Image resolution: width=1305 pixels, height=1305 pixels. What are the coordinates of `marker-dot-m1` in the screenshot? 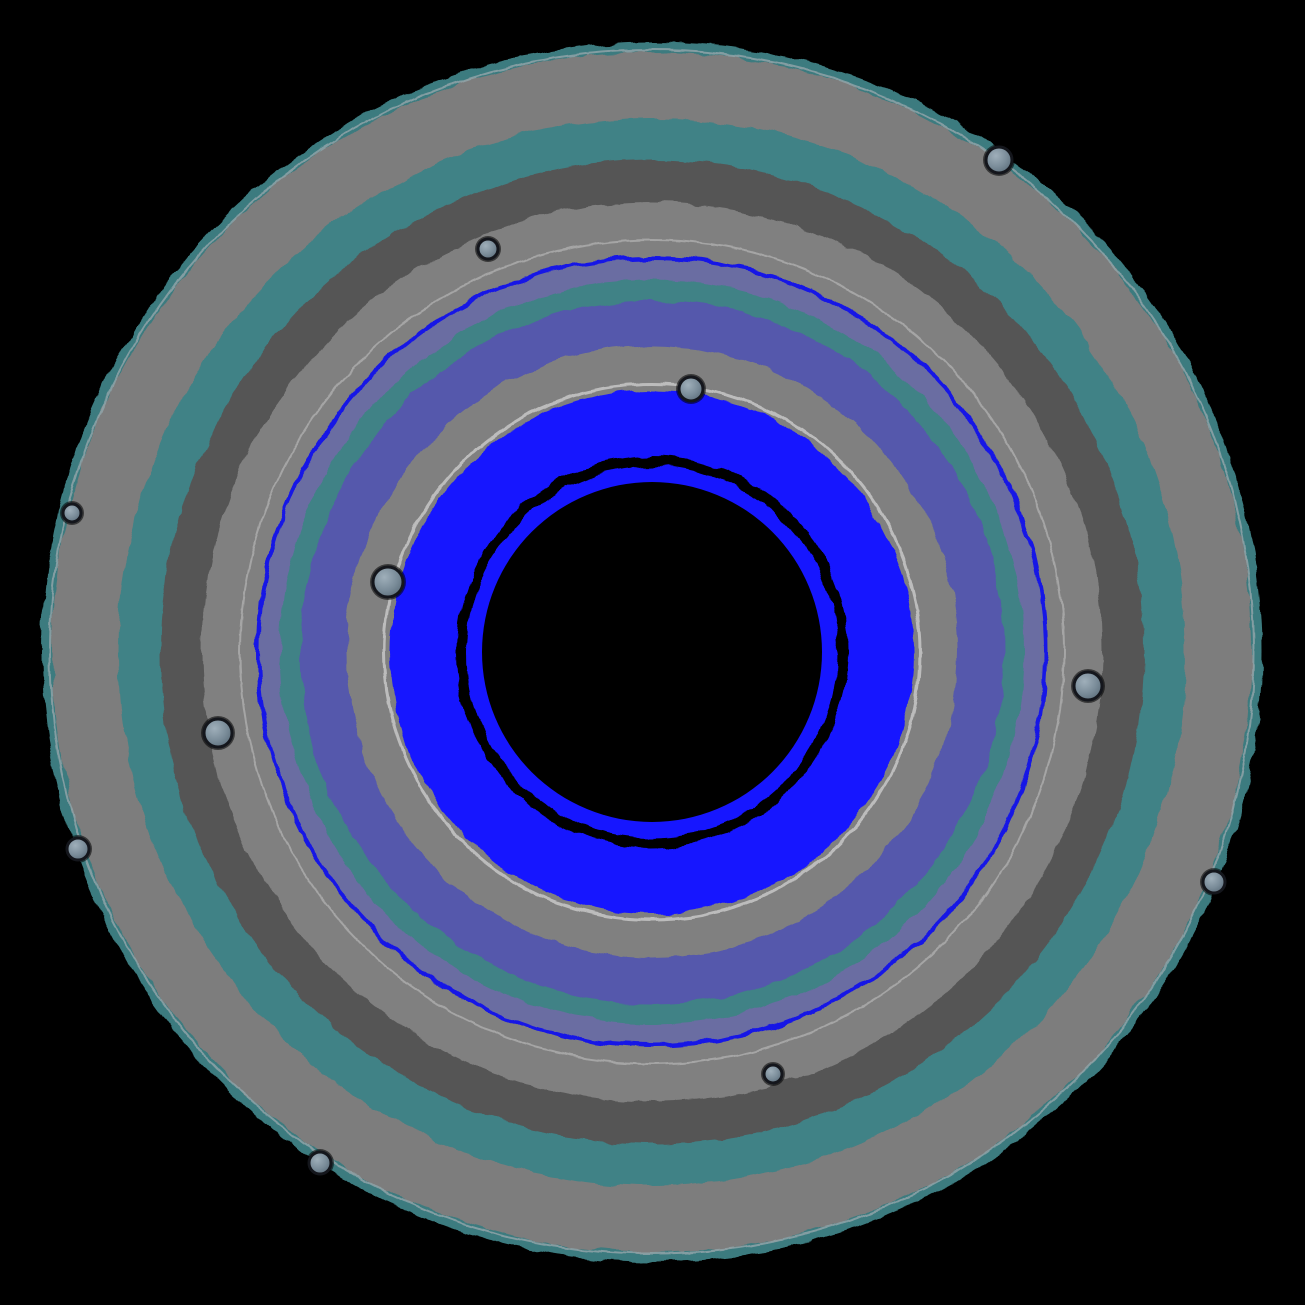 It's located at (999, 160).